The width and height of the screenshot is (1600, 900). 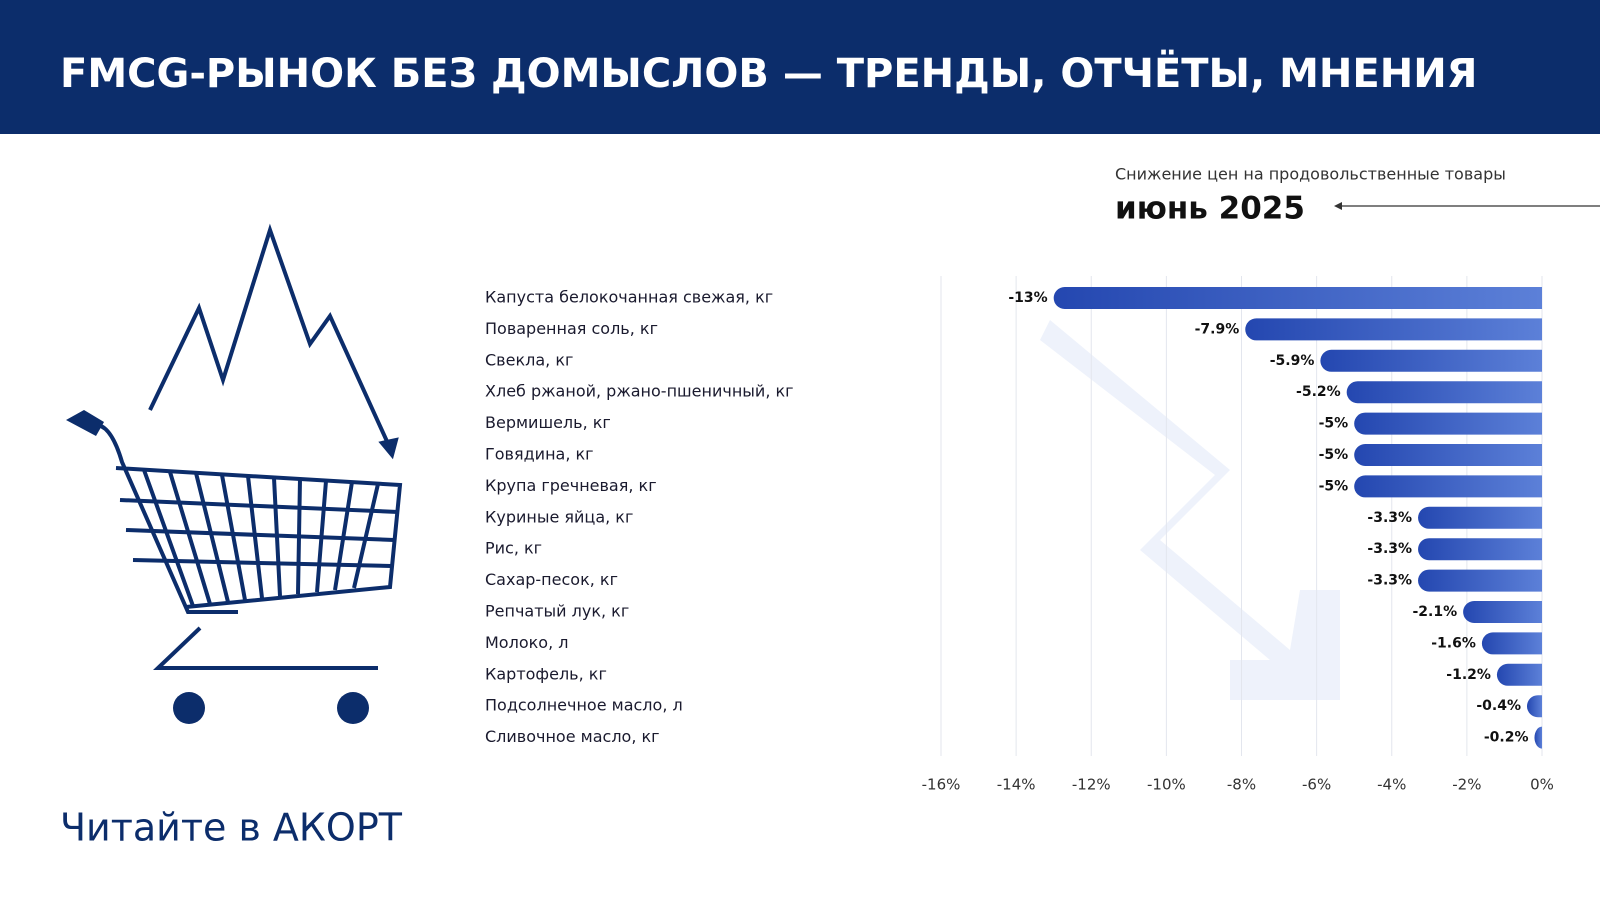 What do you see at coordinates (1391, 785) in the screenshot?
I see `x-tick-label: -4%` at bounding box center [1391, 785].